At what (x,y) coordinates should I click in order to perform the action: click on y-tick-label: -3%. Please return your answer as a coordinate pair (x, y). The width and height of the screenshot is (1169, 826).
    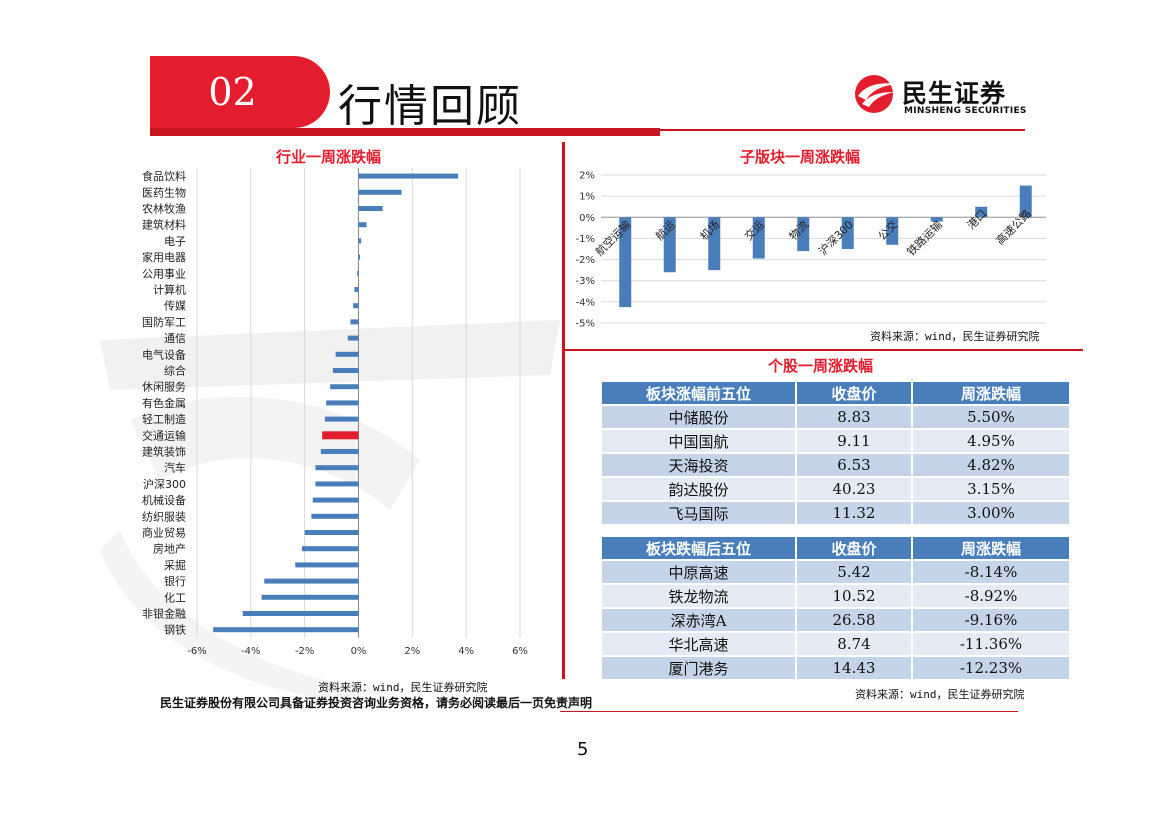
    Looking at the image, I should click on (585, 281).